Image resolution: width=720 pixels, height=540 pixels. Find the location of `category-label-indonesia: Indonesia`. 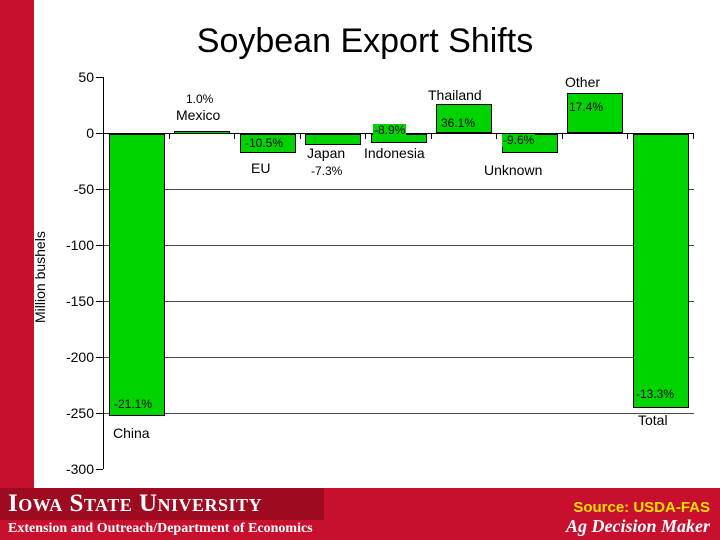

category-label-indonesia: Indonesia is located at coordinates (394, 153).